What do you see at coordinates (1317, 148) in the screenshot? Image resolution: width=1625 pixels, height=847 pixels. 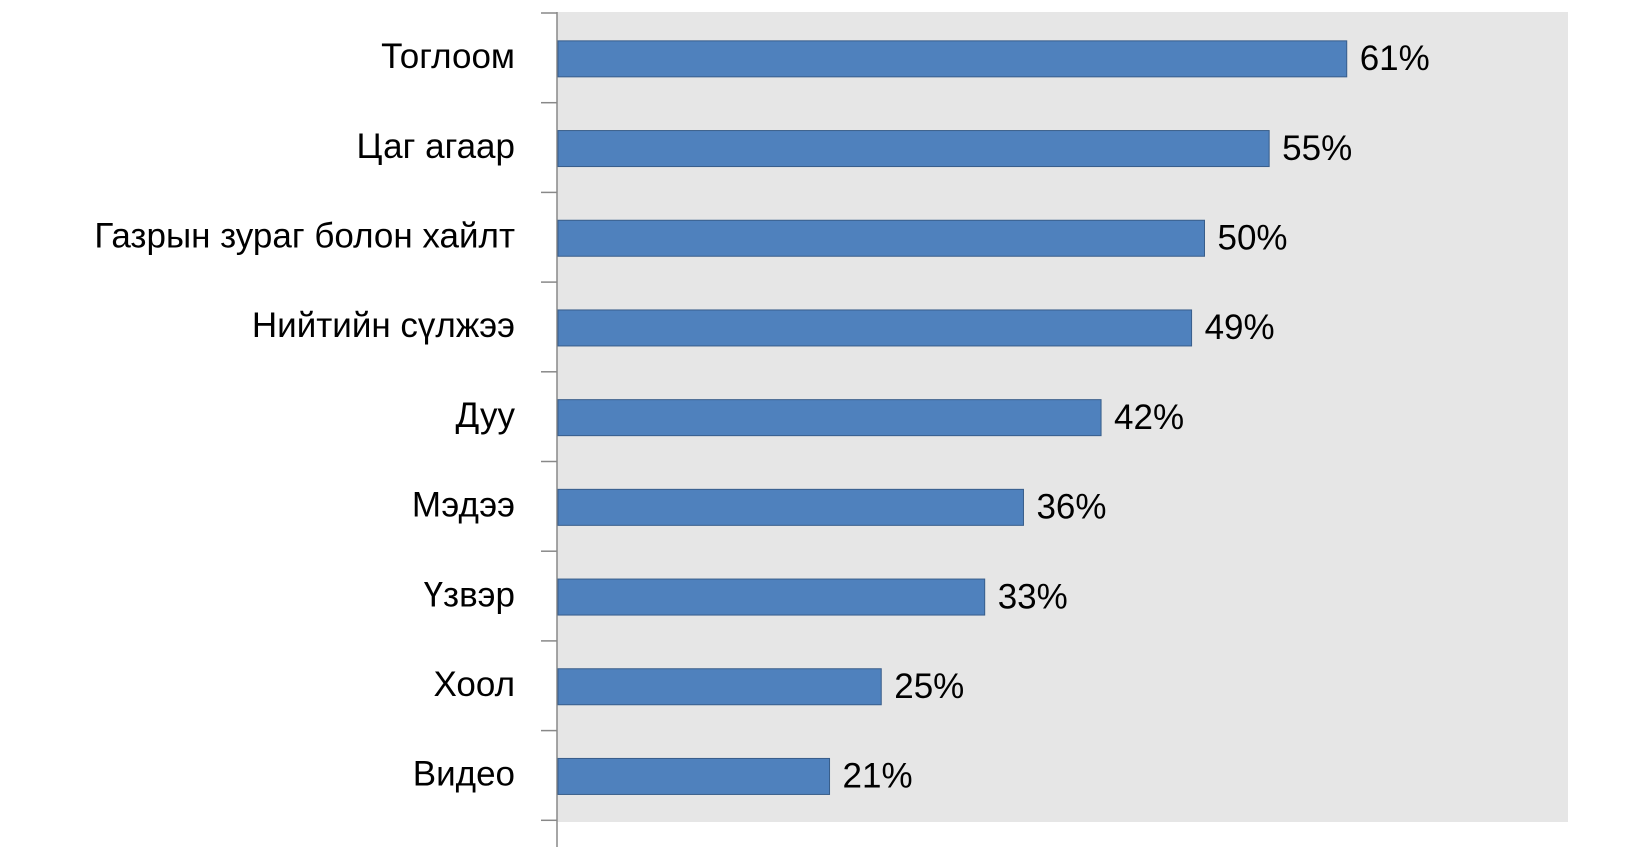 I see `value-label: 55%` at bounding box center [1317, 148].